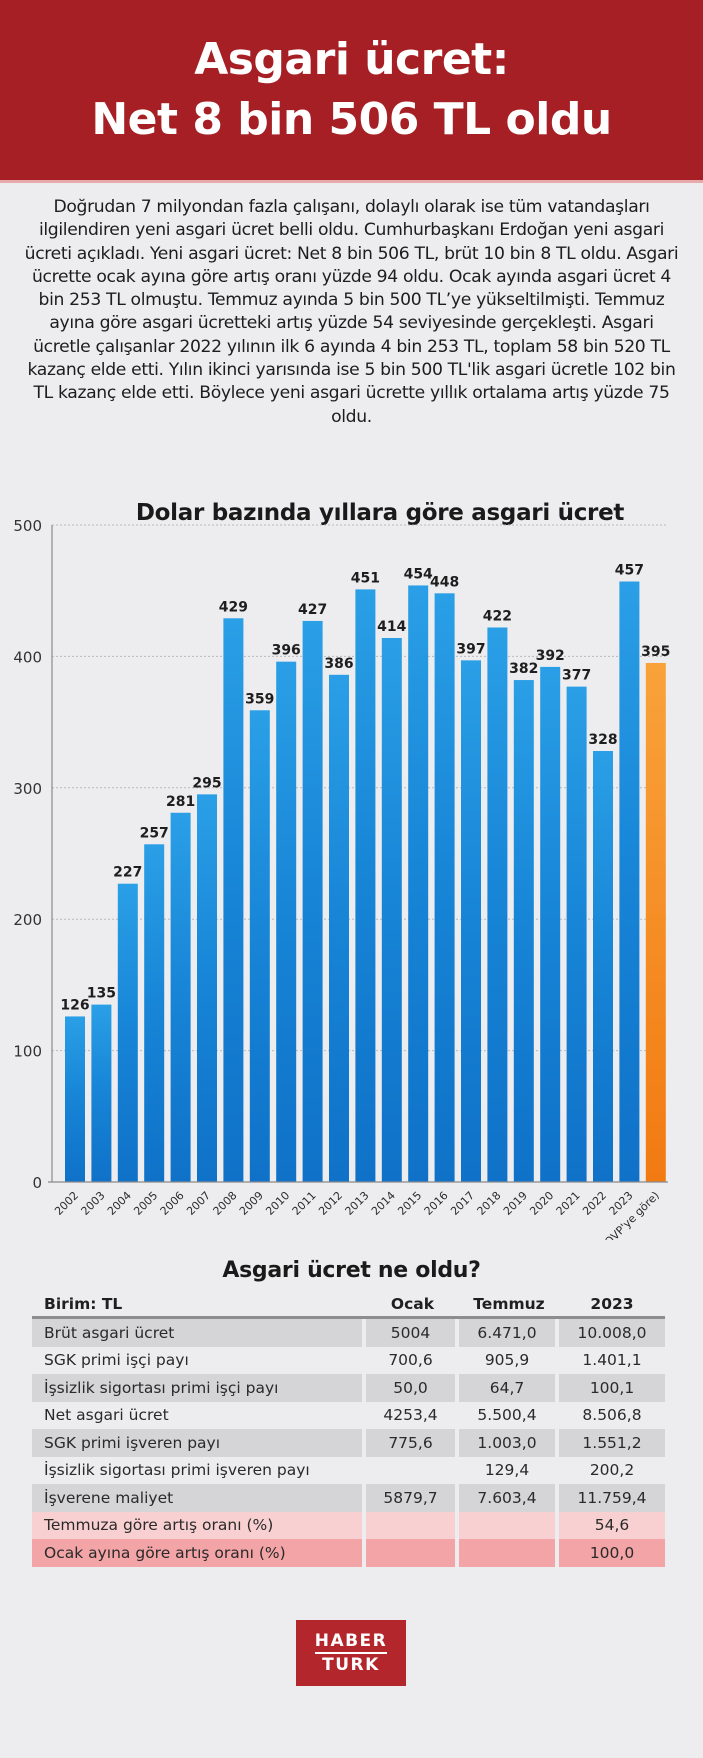 The image size is (703, 1758). What do you see at coordinates (199, 1525) in the screenshot?
I see `row-label: Temmuza göre artış oranı (%)` at bounding box center [199, 1525].